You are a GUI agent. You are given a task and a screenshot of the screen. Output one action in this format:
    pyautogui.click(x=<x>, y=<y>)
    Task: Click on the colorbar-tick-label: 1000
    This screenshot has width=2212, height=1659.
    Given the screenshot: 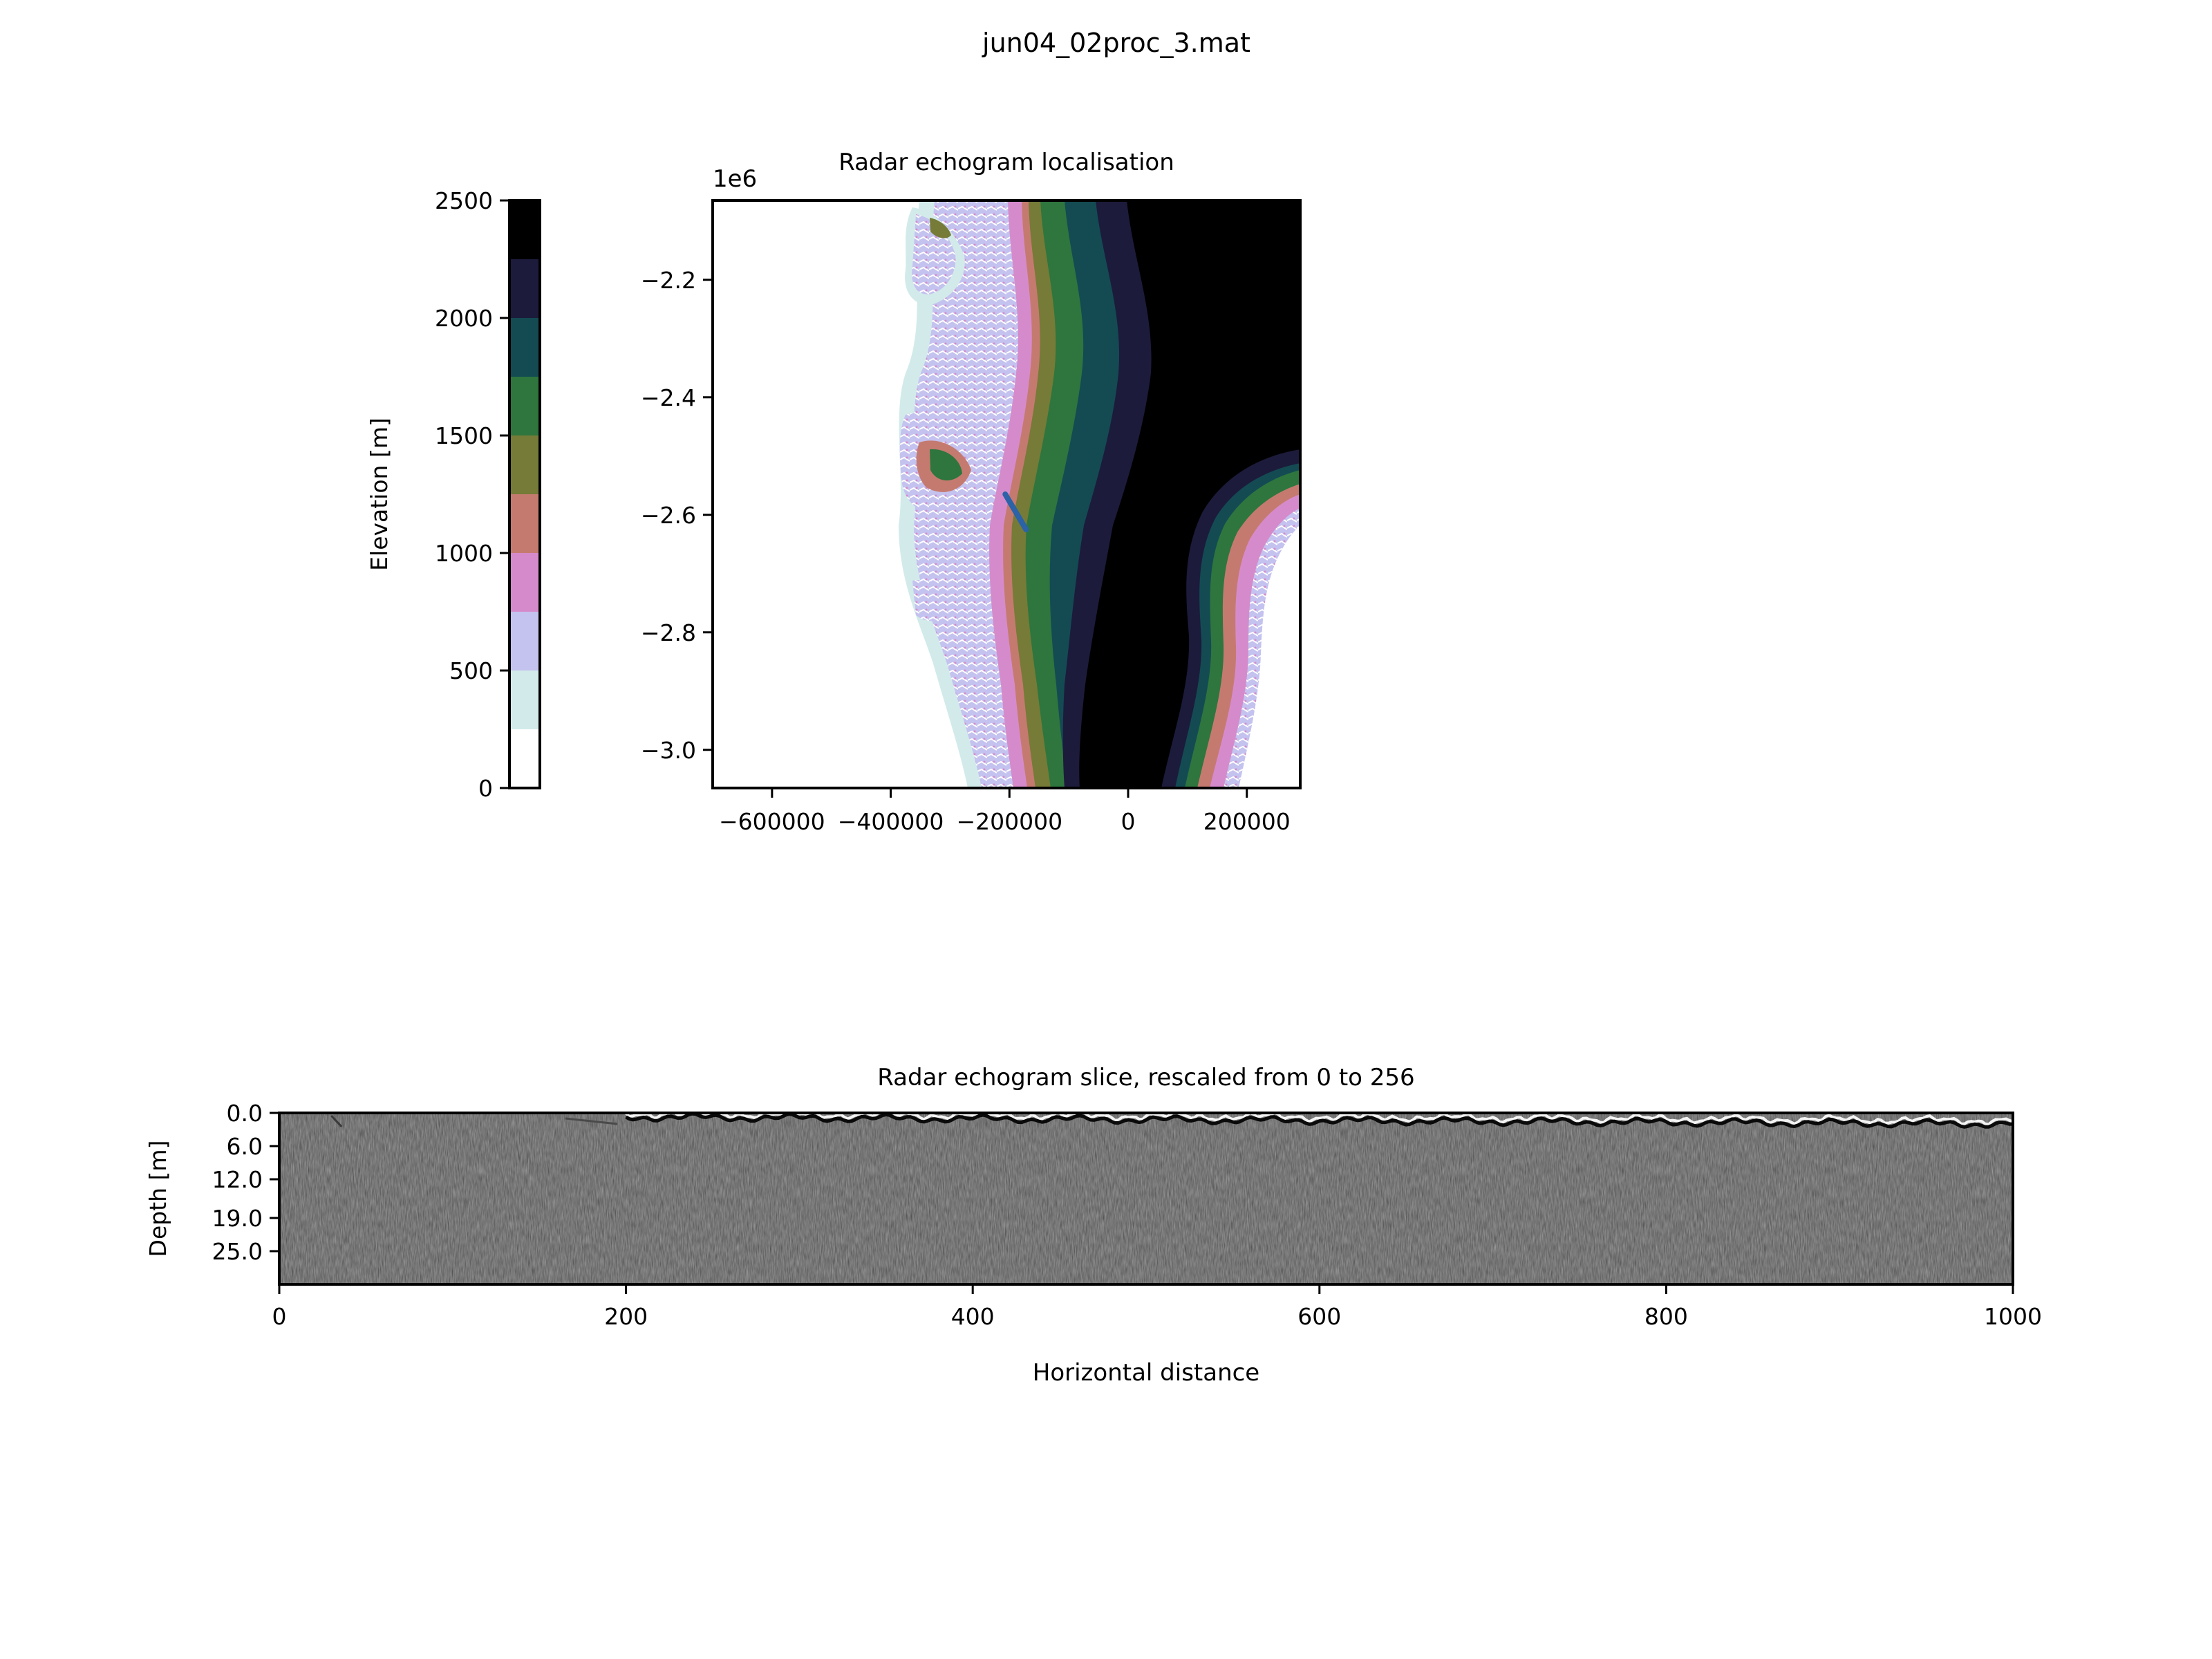 What is the action you would take?
    pyautogui.click(x=464, y=554)
    